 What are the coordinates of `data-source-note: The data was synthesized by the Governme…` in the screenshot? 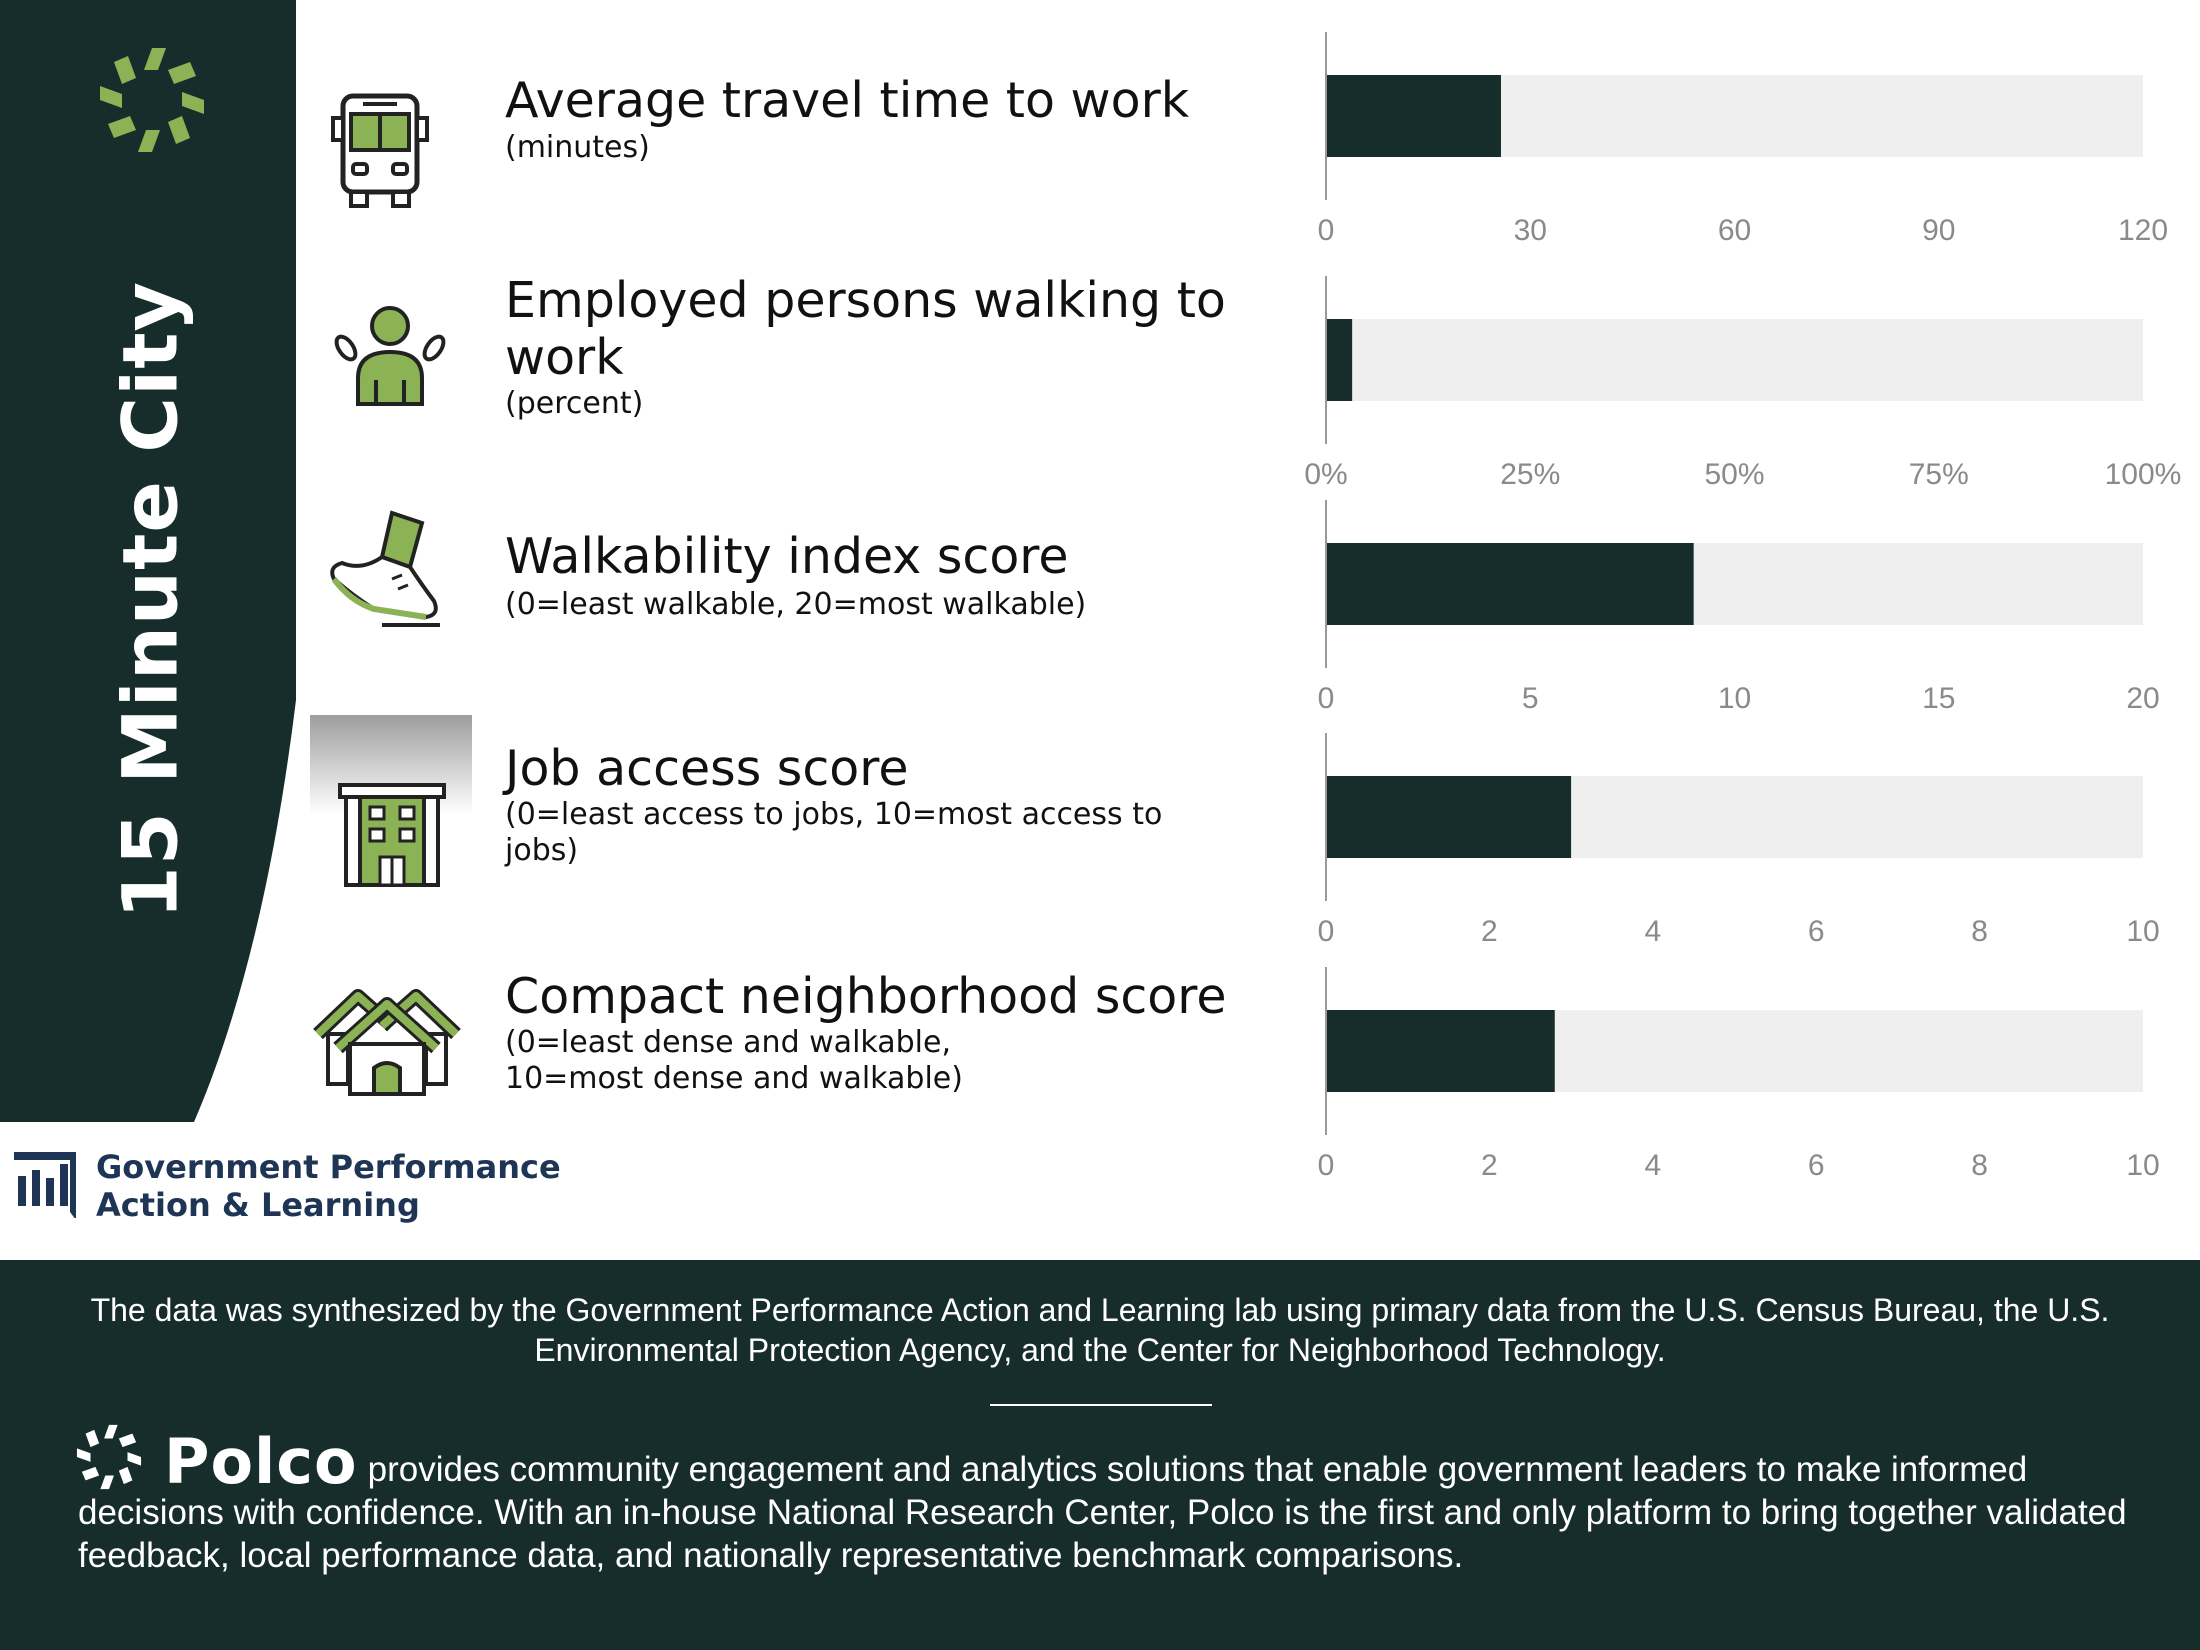 It's located at (1100, 1330).